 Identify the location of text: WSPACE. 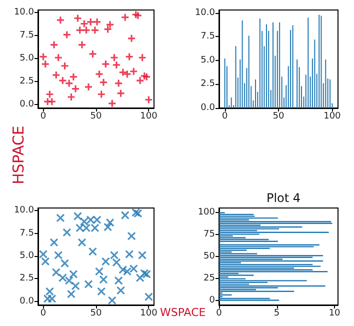
(183, 312).